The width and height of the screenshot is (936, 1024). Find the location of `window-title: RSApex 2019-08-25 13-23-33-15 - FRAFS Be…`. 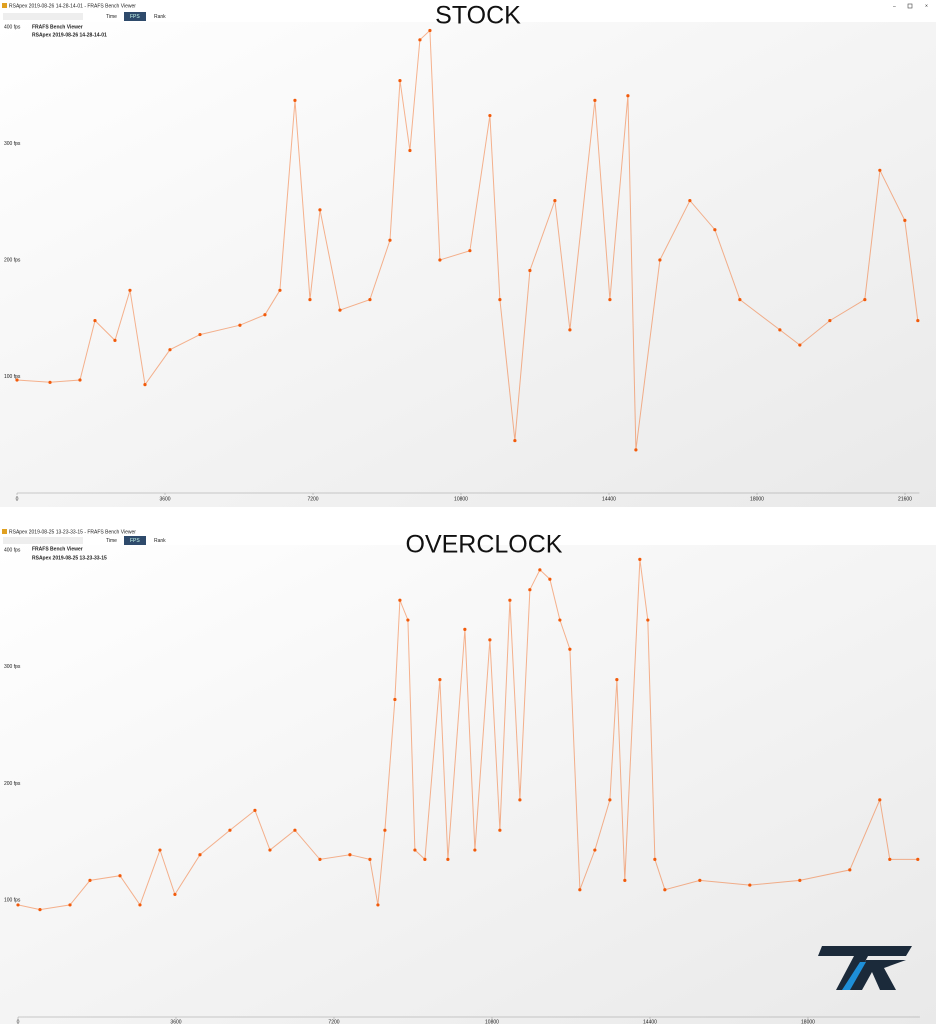

window-title: RSApex 2019-08-25 13-23-33-15 - FRAFS Be… is located at coordinates (72, 532).